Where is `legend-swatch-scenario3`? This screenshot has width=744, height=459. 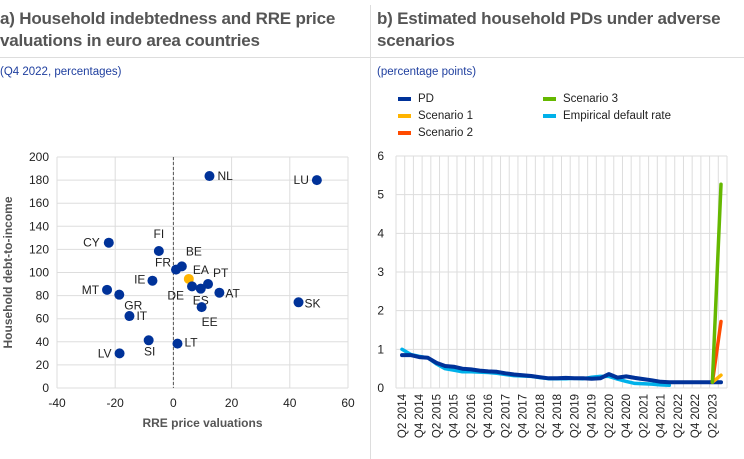 legend-swatch-scenario3 is located at coordinates (549, 98).